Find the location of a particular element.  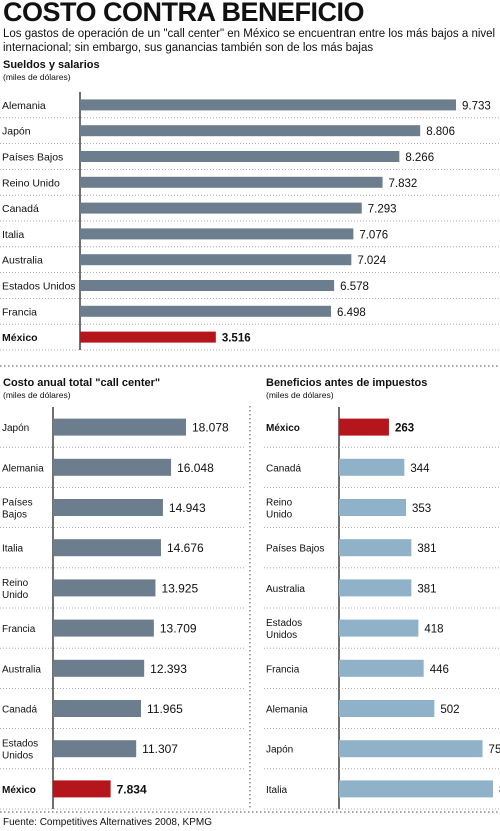

chart2-title: Costo anual total "call center" is located at coordinates (82, 383).